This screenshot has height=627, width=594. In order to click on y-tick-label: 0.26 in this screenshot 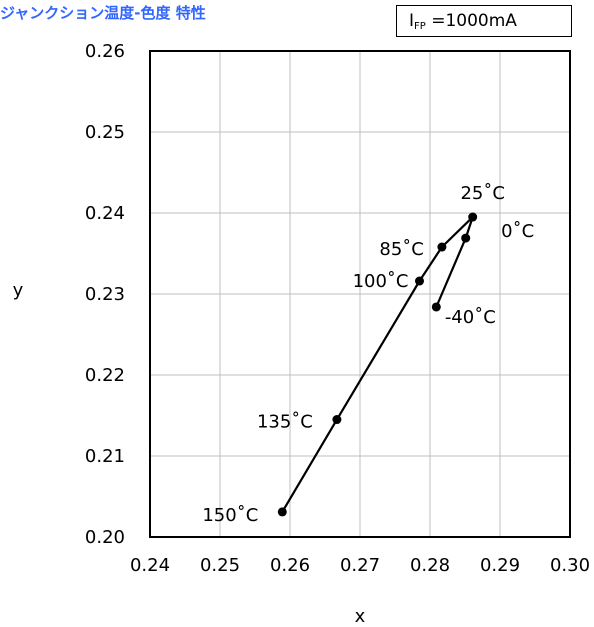, I will do `click(105, 51)`.